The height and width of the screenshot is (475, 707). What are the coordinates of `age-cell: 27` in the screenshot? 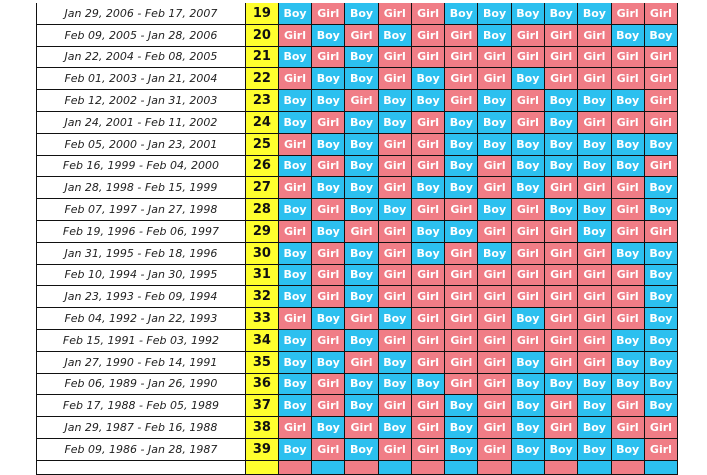 It's located at (262, 188).